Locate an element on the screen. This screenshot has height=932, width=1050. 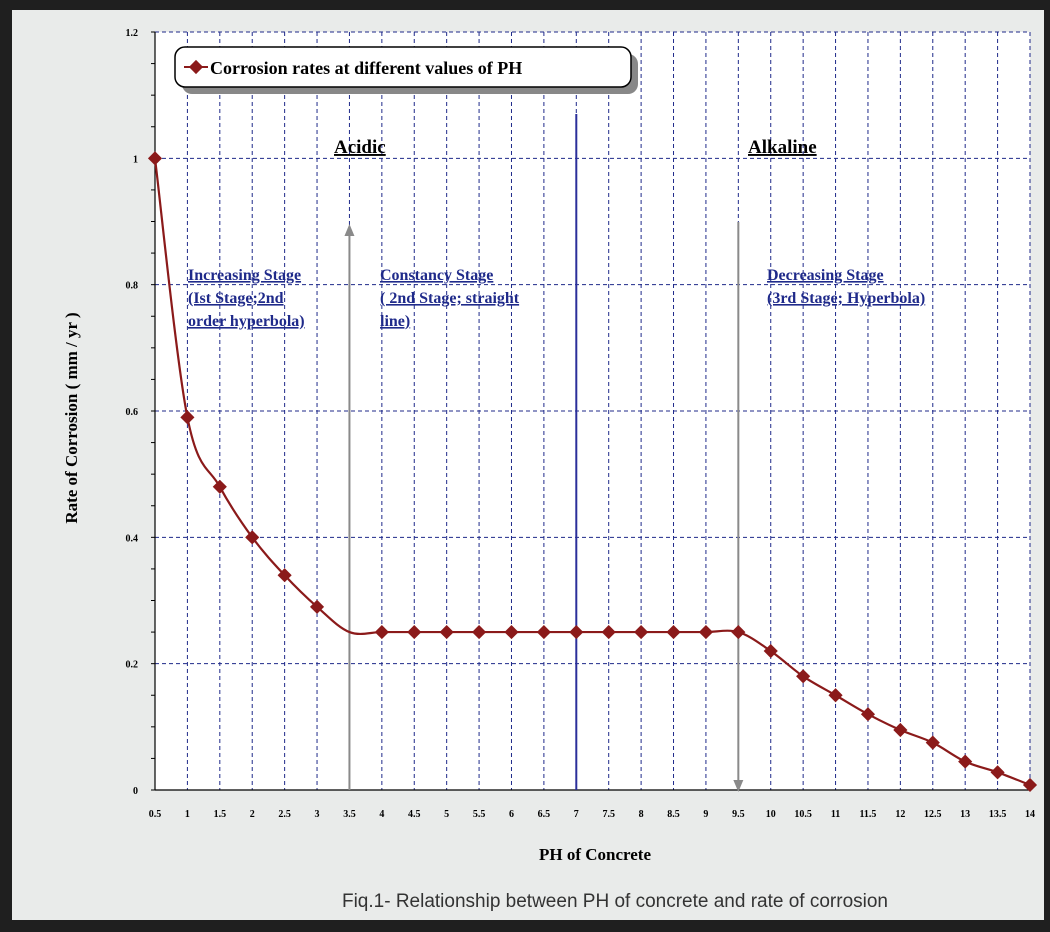
stage1-label-line: Increasing Stage is located at coordinates (244, 275).